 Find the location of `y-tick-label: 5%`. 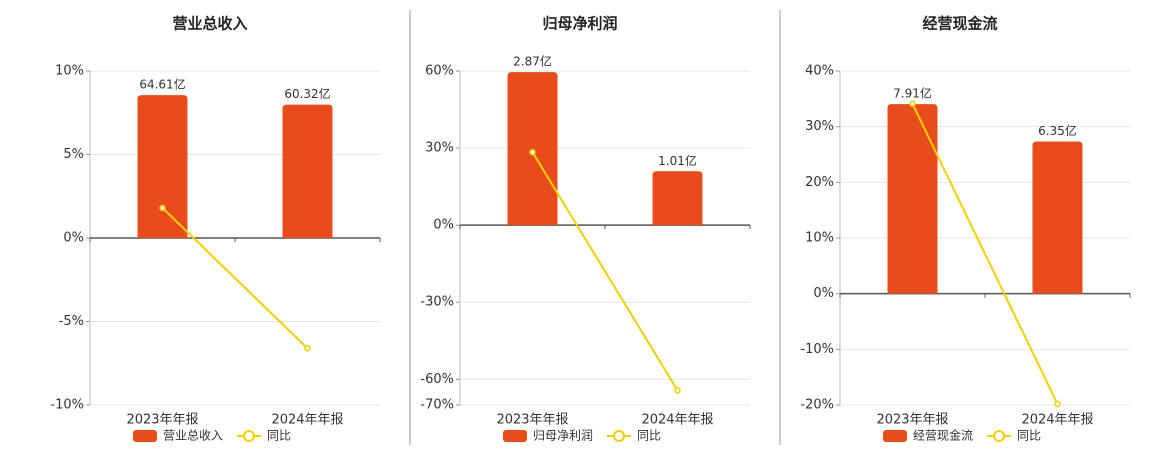

y-tick-label: 5% is located at coordinates (73, 154).